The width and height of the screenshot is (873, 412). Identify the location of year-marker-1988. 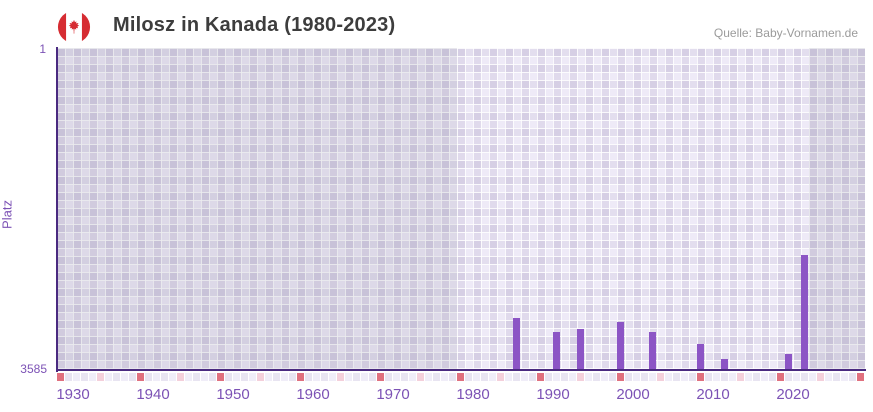
(540, 377).